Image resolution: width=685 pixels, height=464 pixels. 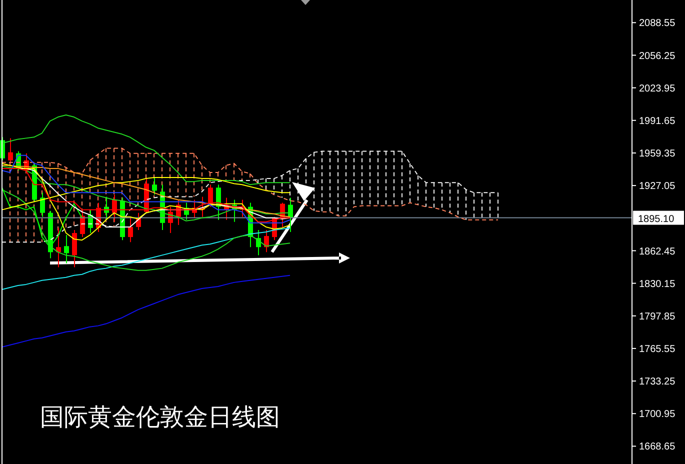 What do you see at coordinates (657, 350) in the screenshot?
I see `y-tick-label: 1765.55` at bounding box center [657, 350].